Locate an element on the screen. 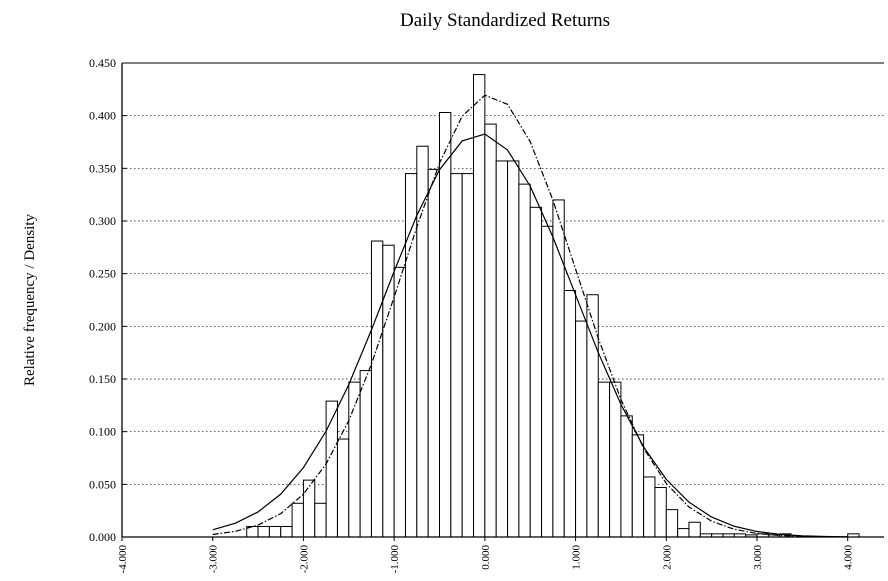  chart-title: Daily Standardized Returns is located at coordinates (505, 20).